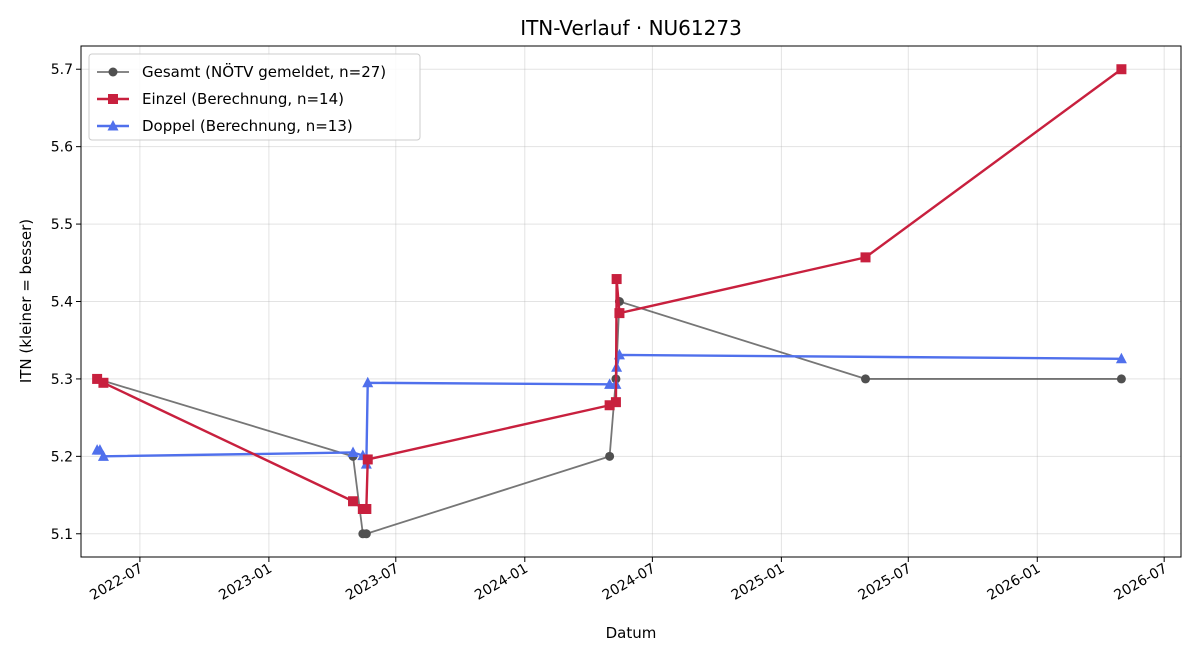  I want to click on legend-entry: Gesamt (NÖTV gemeldet, n=27), so click(241, 71).